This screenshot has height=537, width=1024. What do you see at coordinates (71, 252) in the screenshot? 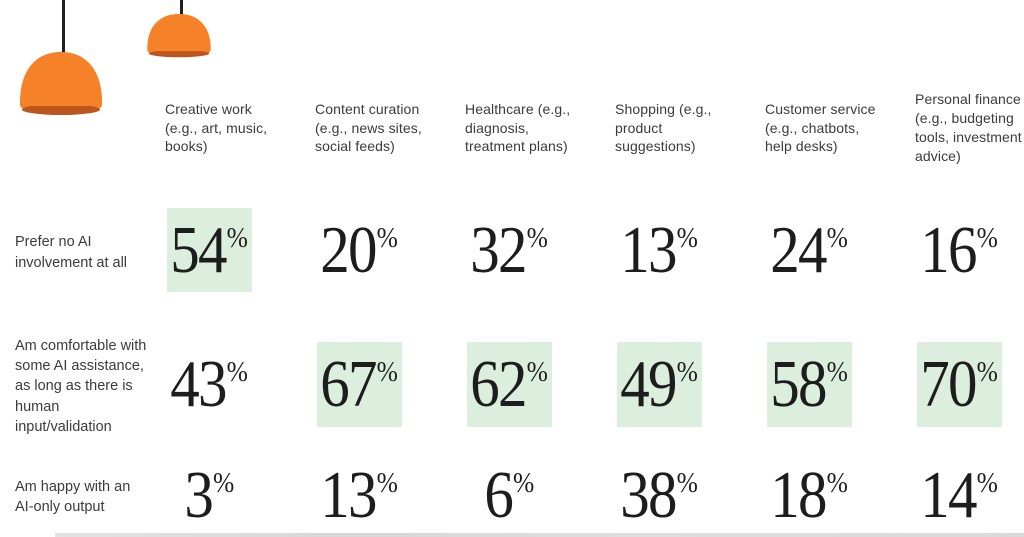
I see `row-label: Prefer no AI involvement at all` at bounding box center [71, 252].